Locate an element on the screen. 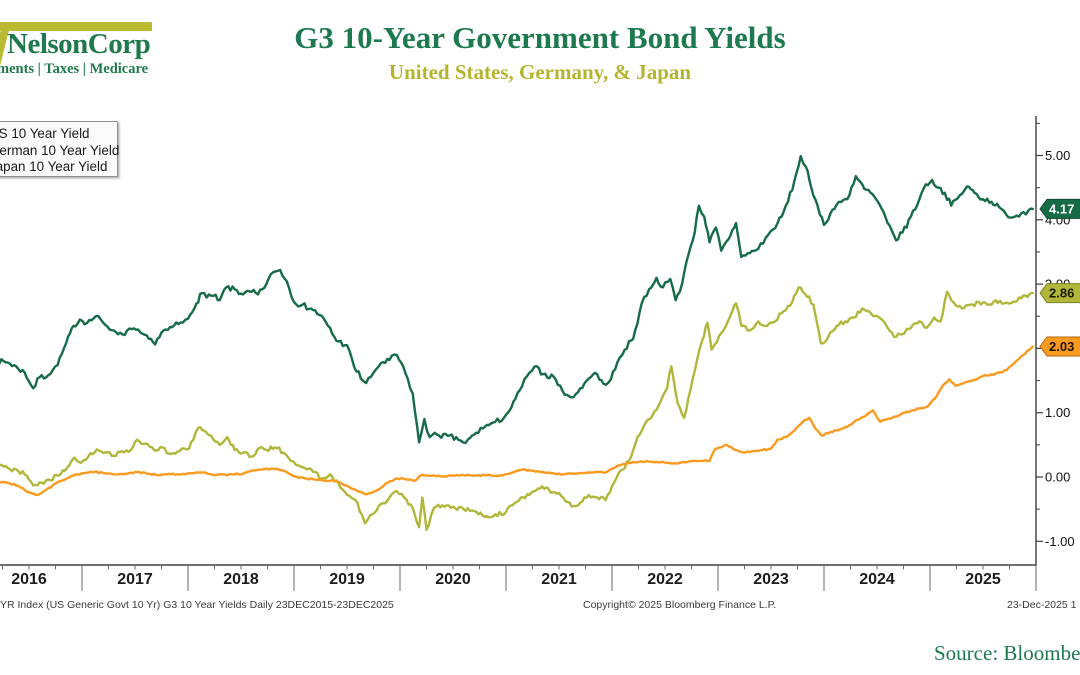 The height and width of the screenshot is (675, 1080). y-axis-tick-label: 0.00 is located at coordinates (1057, 477).